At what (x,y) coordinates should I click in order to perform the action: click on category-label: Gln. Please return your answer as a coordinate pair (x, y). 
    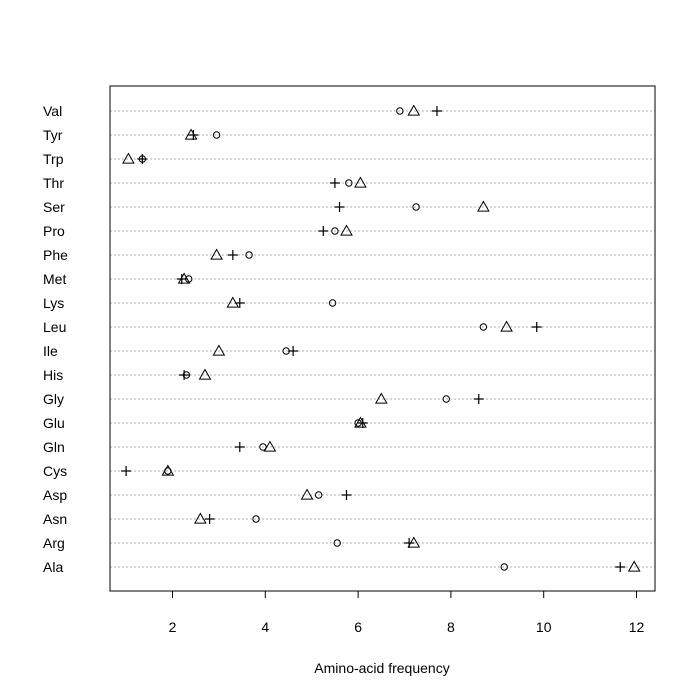
    Looking at the image, I should click on (54, 447).